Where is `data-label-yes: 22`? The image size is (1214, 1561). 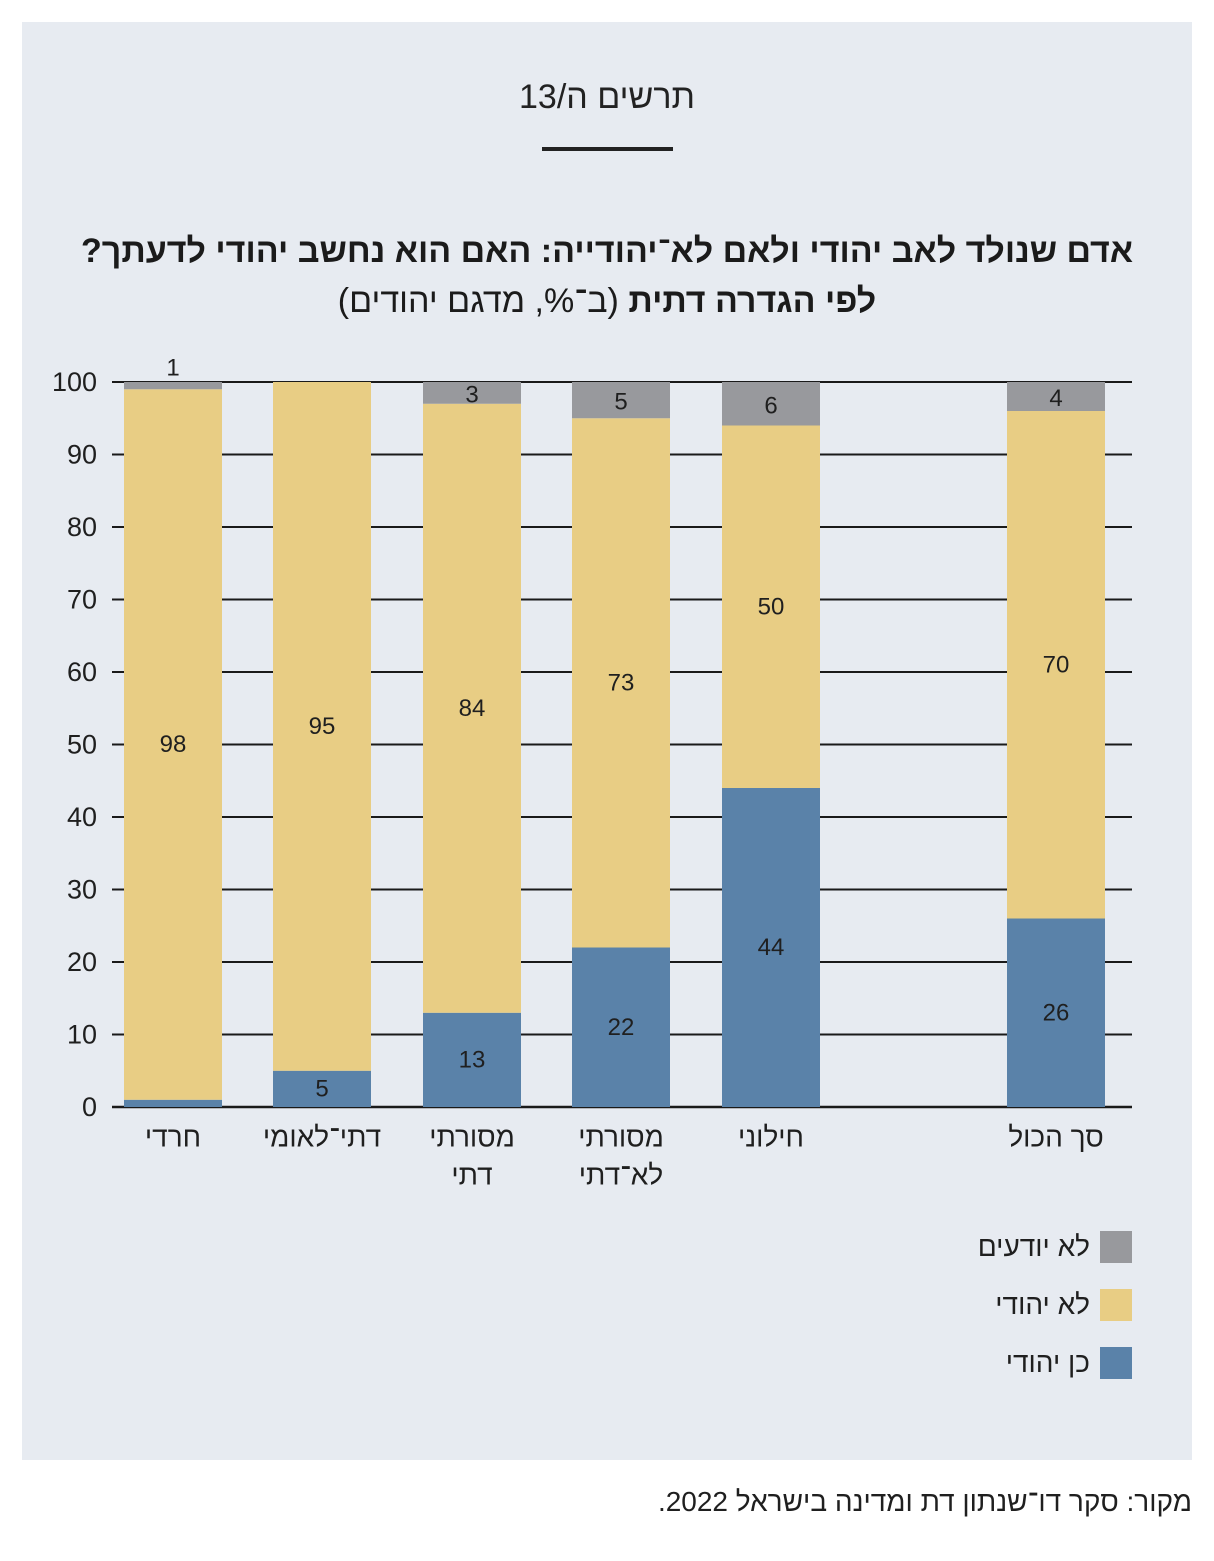
data-label-yes: 22 is located at coordinates (621, 1027).